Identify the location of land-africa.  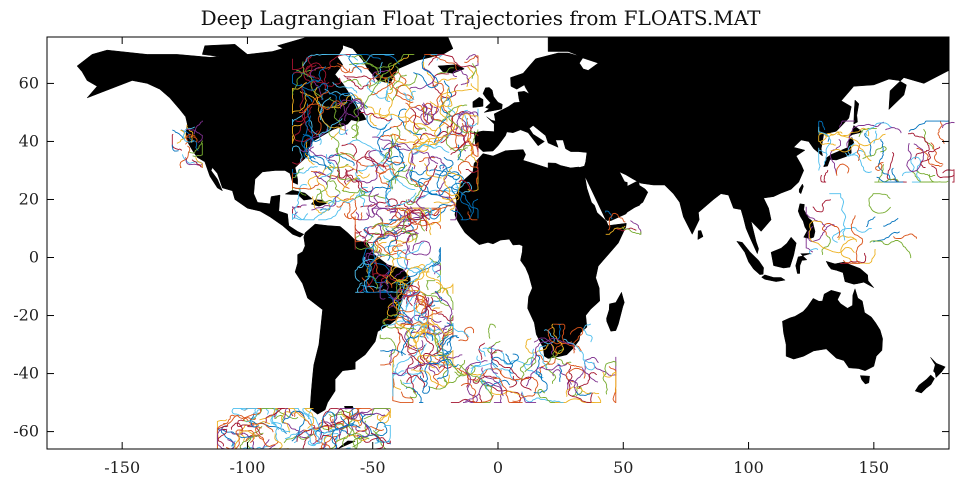
(540, 254).